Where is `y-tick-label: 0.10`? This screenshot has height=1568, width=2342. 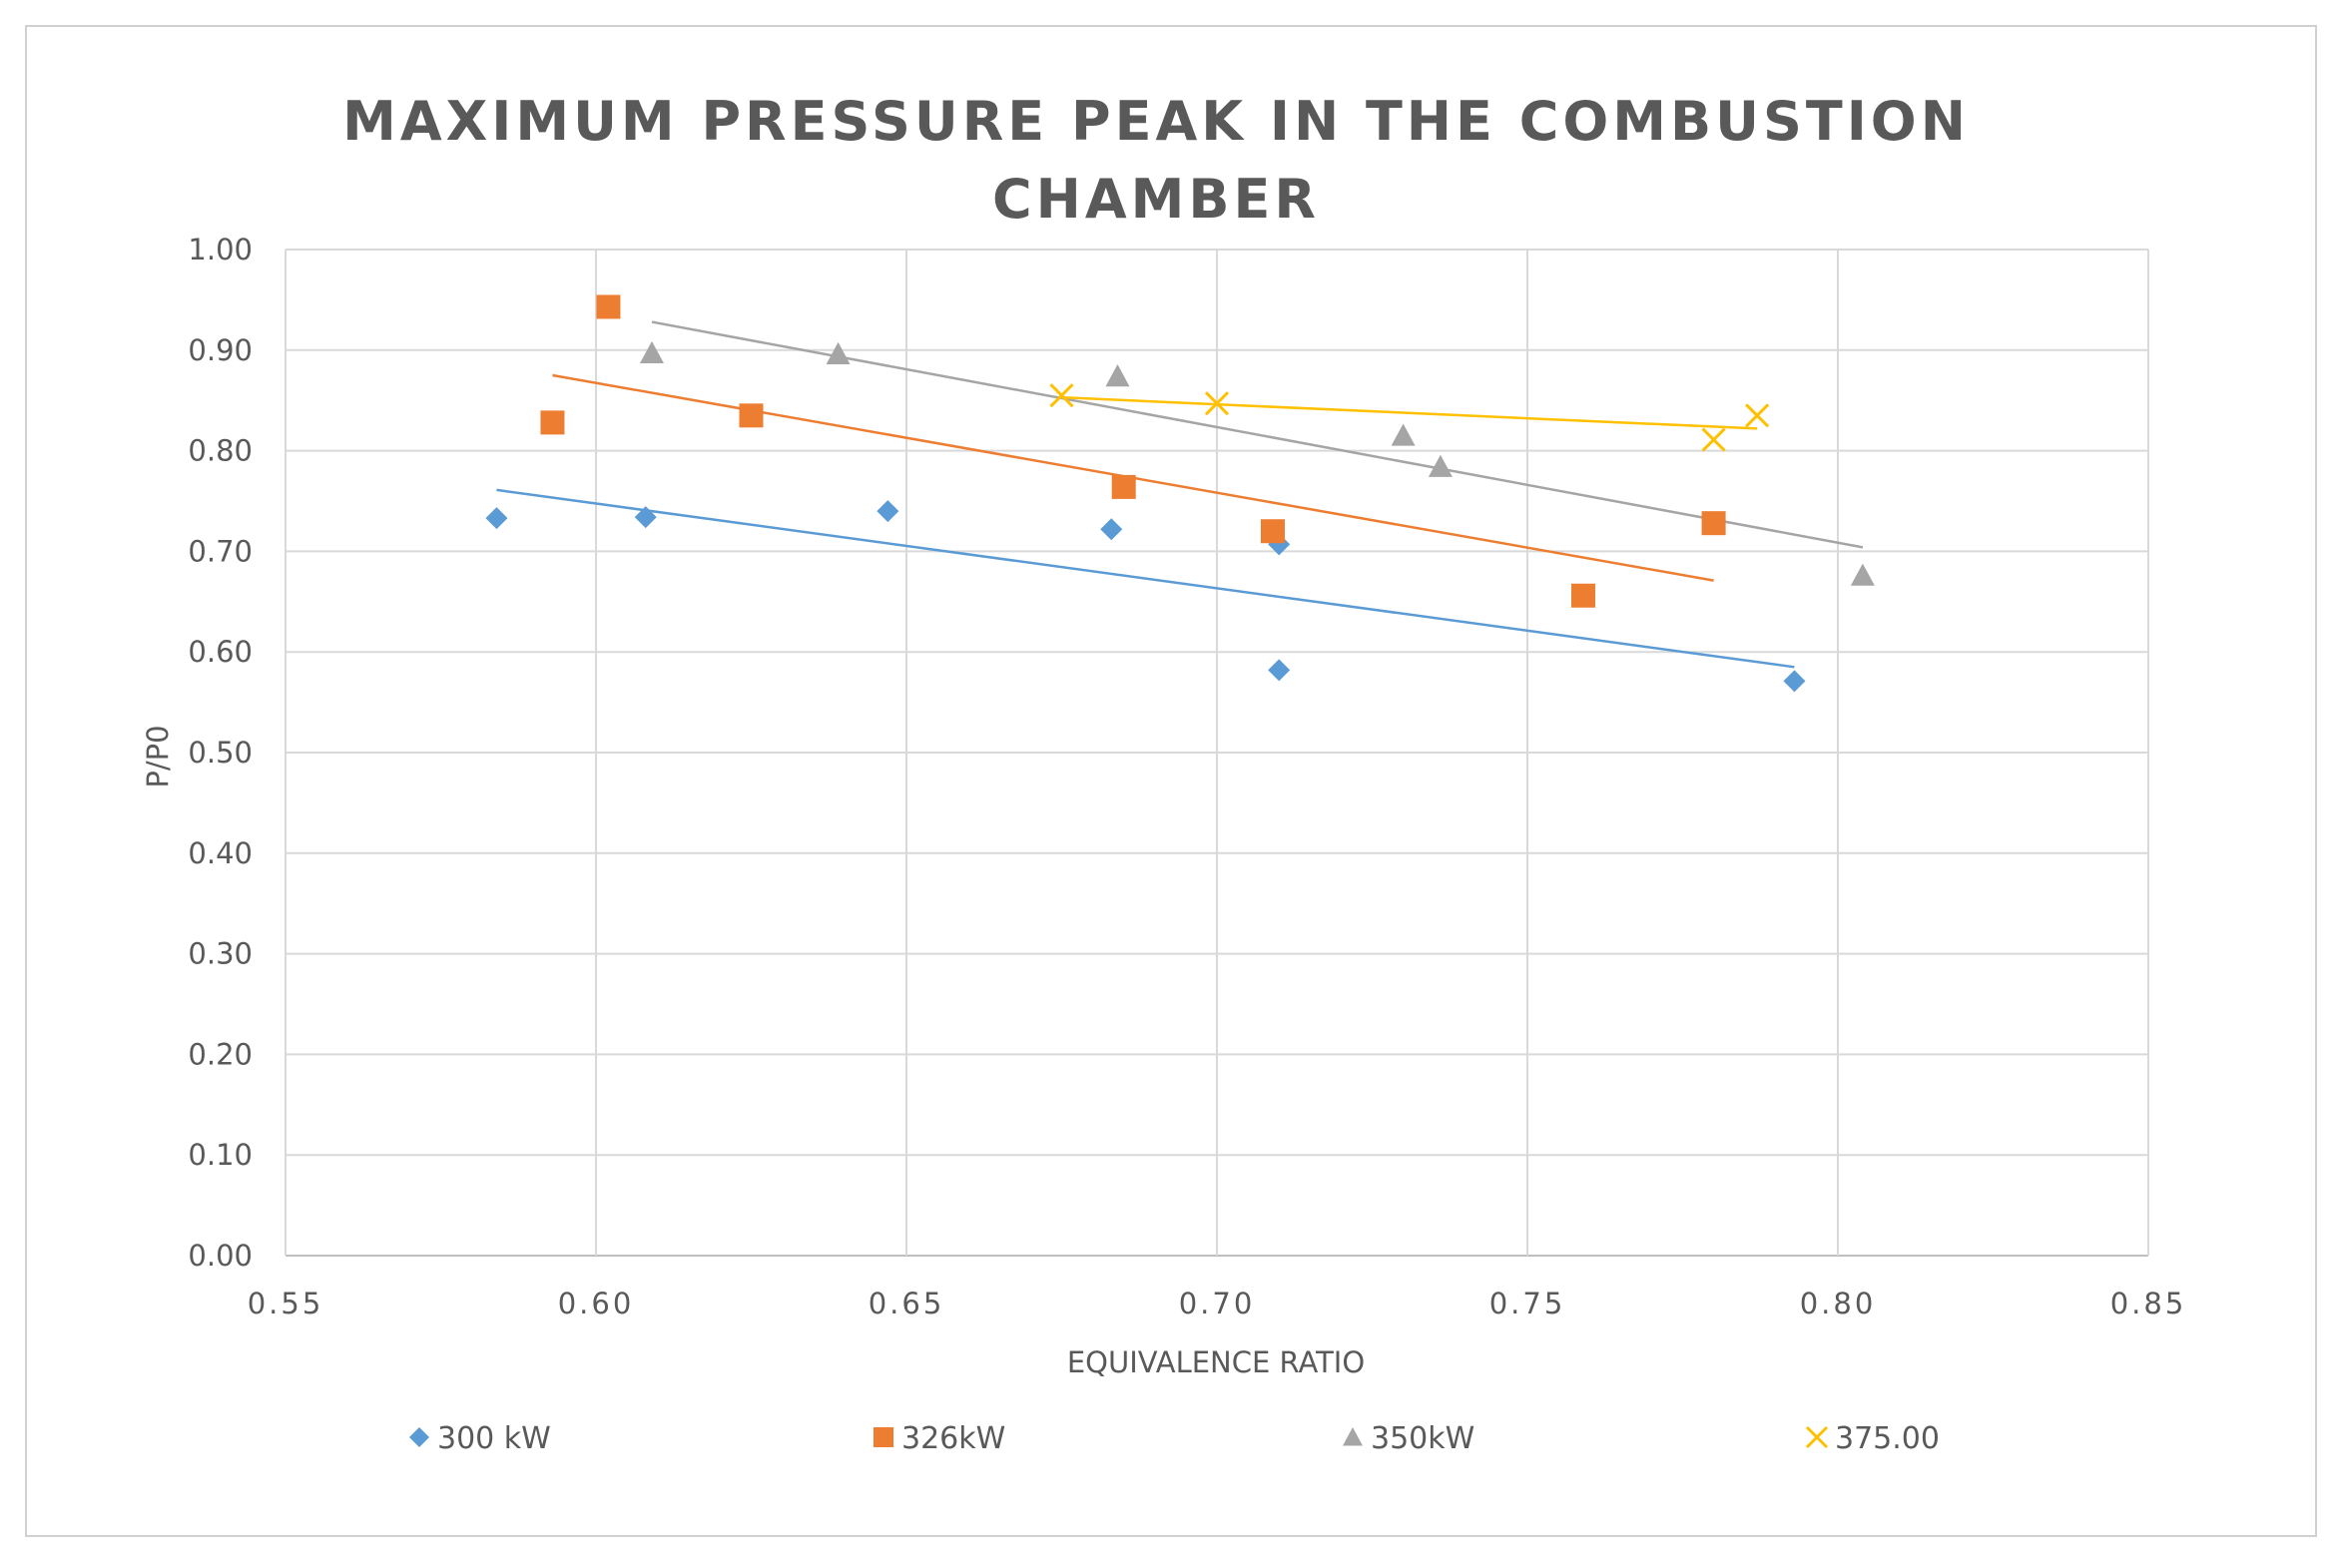
y-tick-label: 0.10 is located at coordinates (220, 1155).